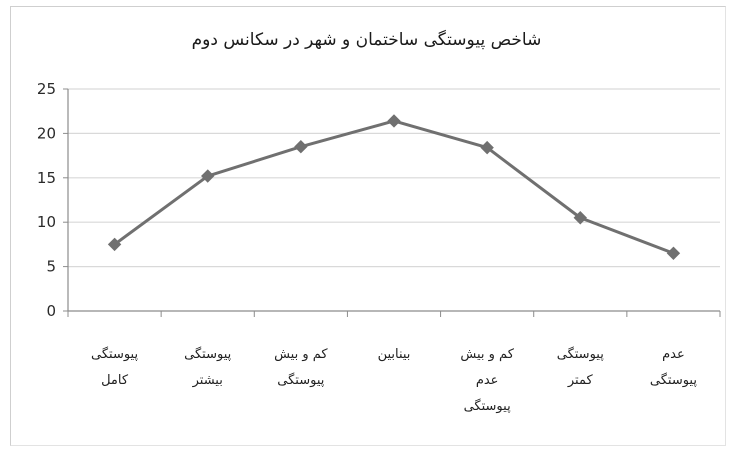  Describe the element at coordinates (51, 311) in the screenshot. I see `y-tick-label: 0` at that location.